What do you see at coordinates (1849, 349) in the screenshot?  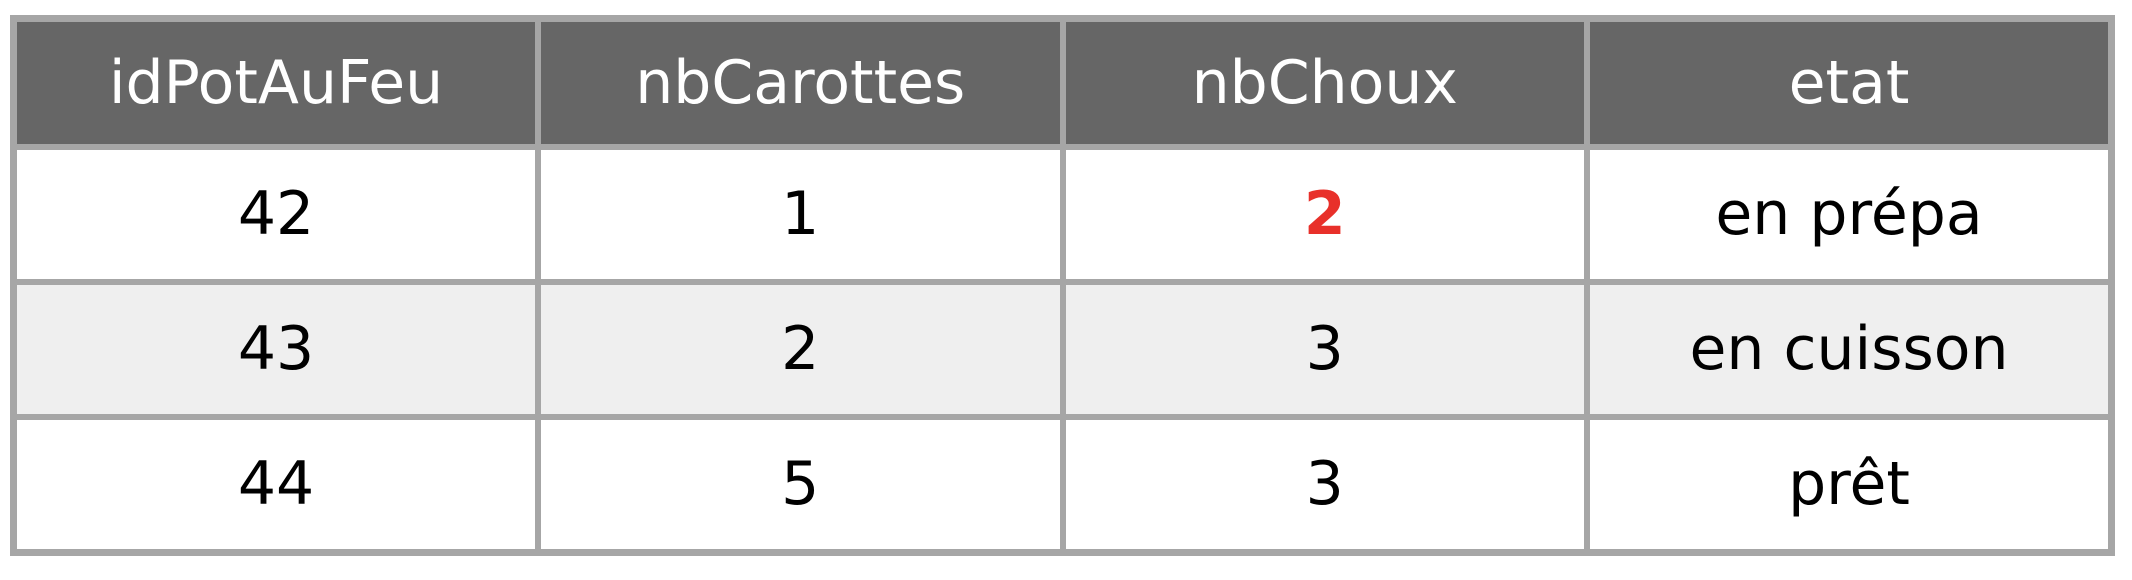 I see `cell-etat: en cuisson` at bounding box center [1849, 349].